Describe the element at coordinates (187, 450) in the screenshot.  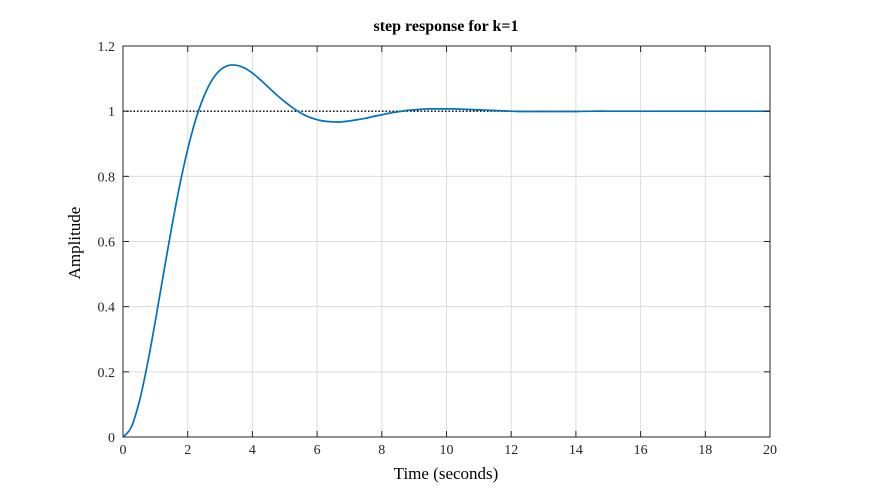
I see `x-tick-label: 2` at that location.